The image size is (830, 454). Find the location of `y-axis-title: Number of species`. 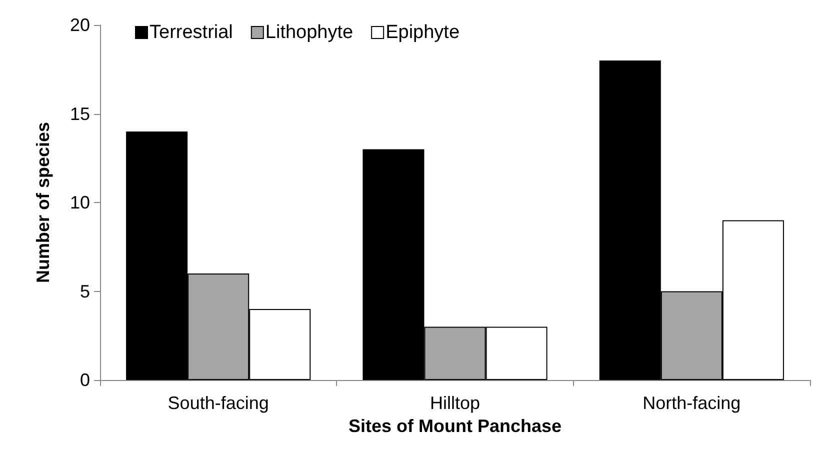

y-axis-title: Number of species is located at coordinates (43, 203).